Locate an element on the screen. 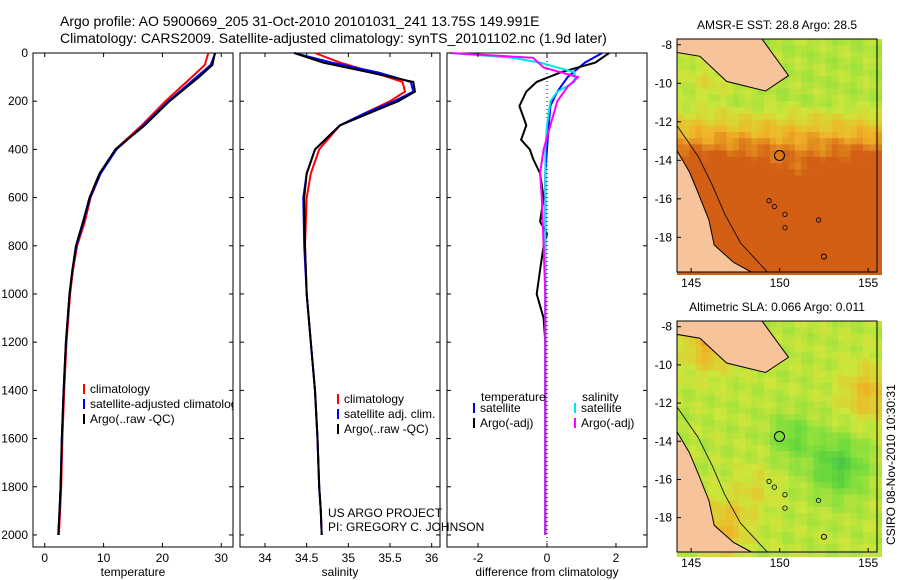 This screenshot has width=900, height=580. credit-line1: US ARGO PROJECT is located at coordinates (385, 513).